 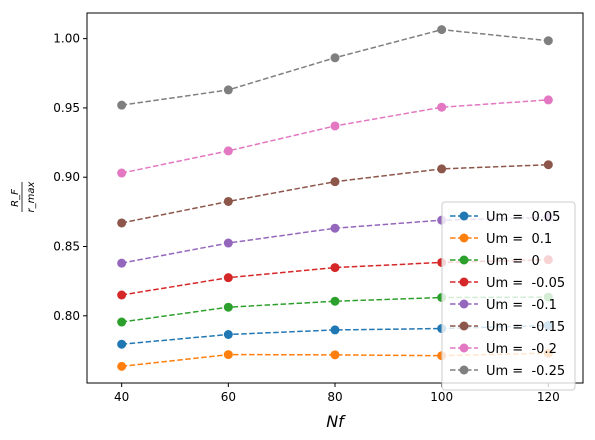 I want to click on legend-item: Um = 0.05, so click(x=505, y=217).